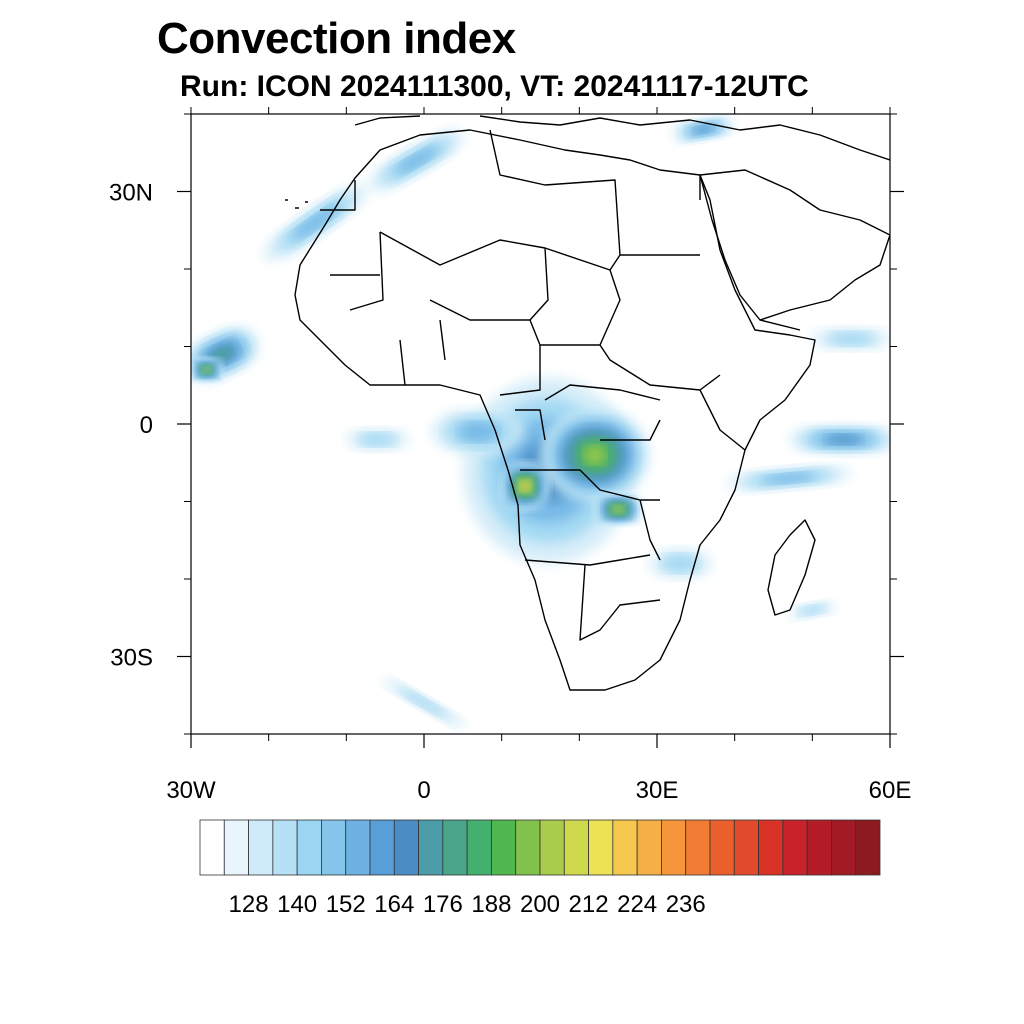 The image size is (1024, 1024). I want to click on lon-tick-label: 0, so click(423, 790).